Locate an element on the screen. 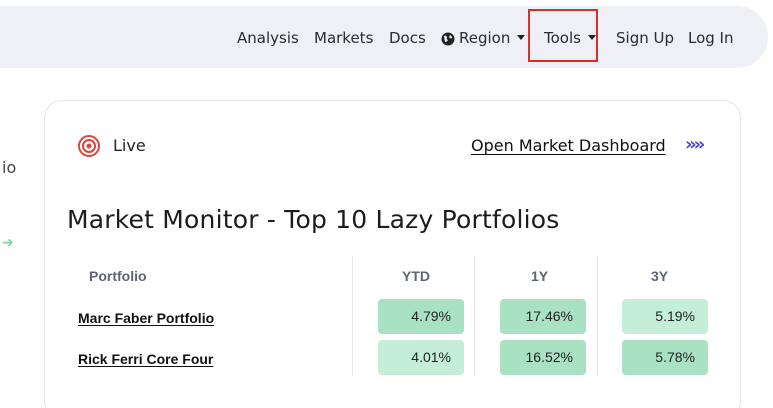 This screenshot has height=408, width=773. col-header-3y: 3Y is located at coordinates (660, 276).